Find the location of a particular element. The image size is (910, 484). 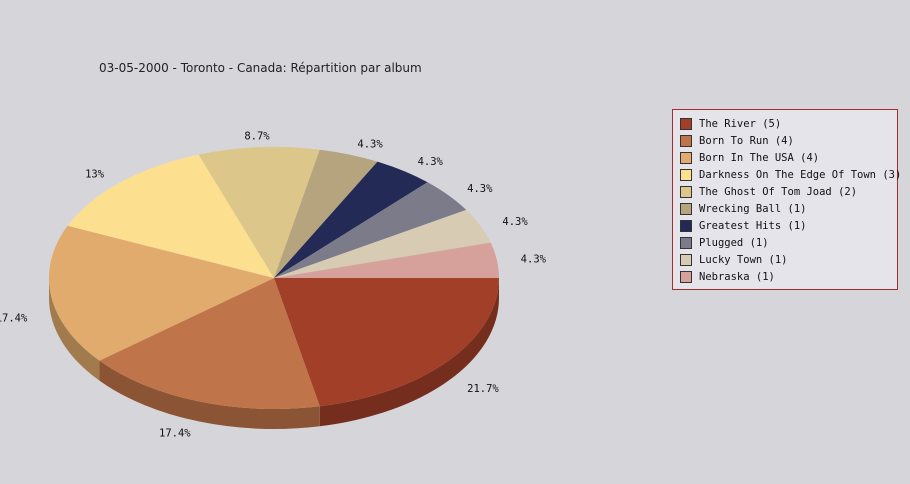

pie-label-8: 4.3% is located at coordinates (515, 222).